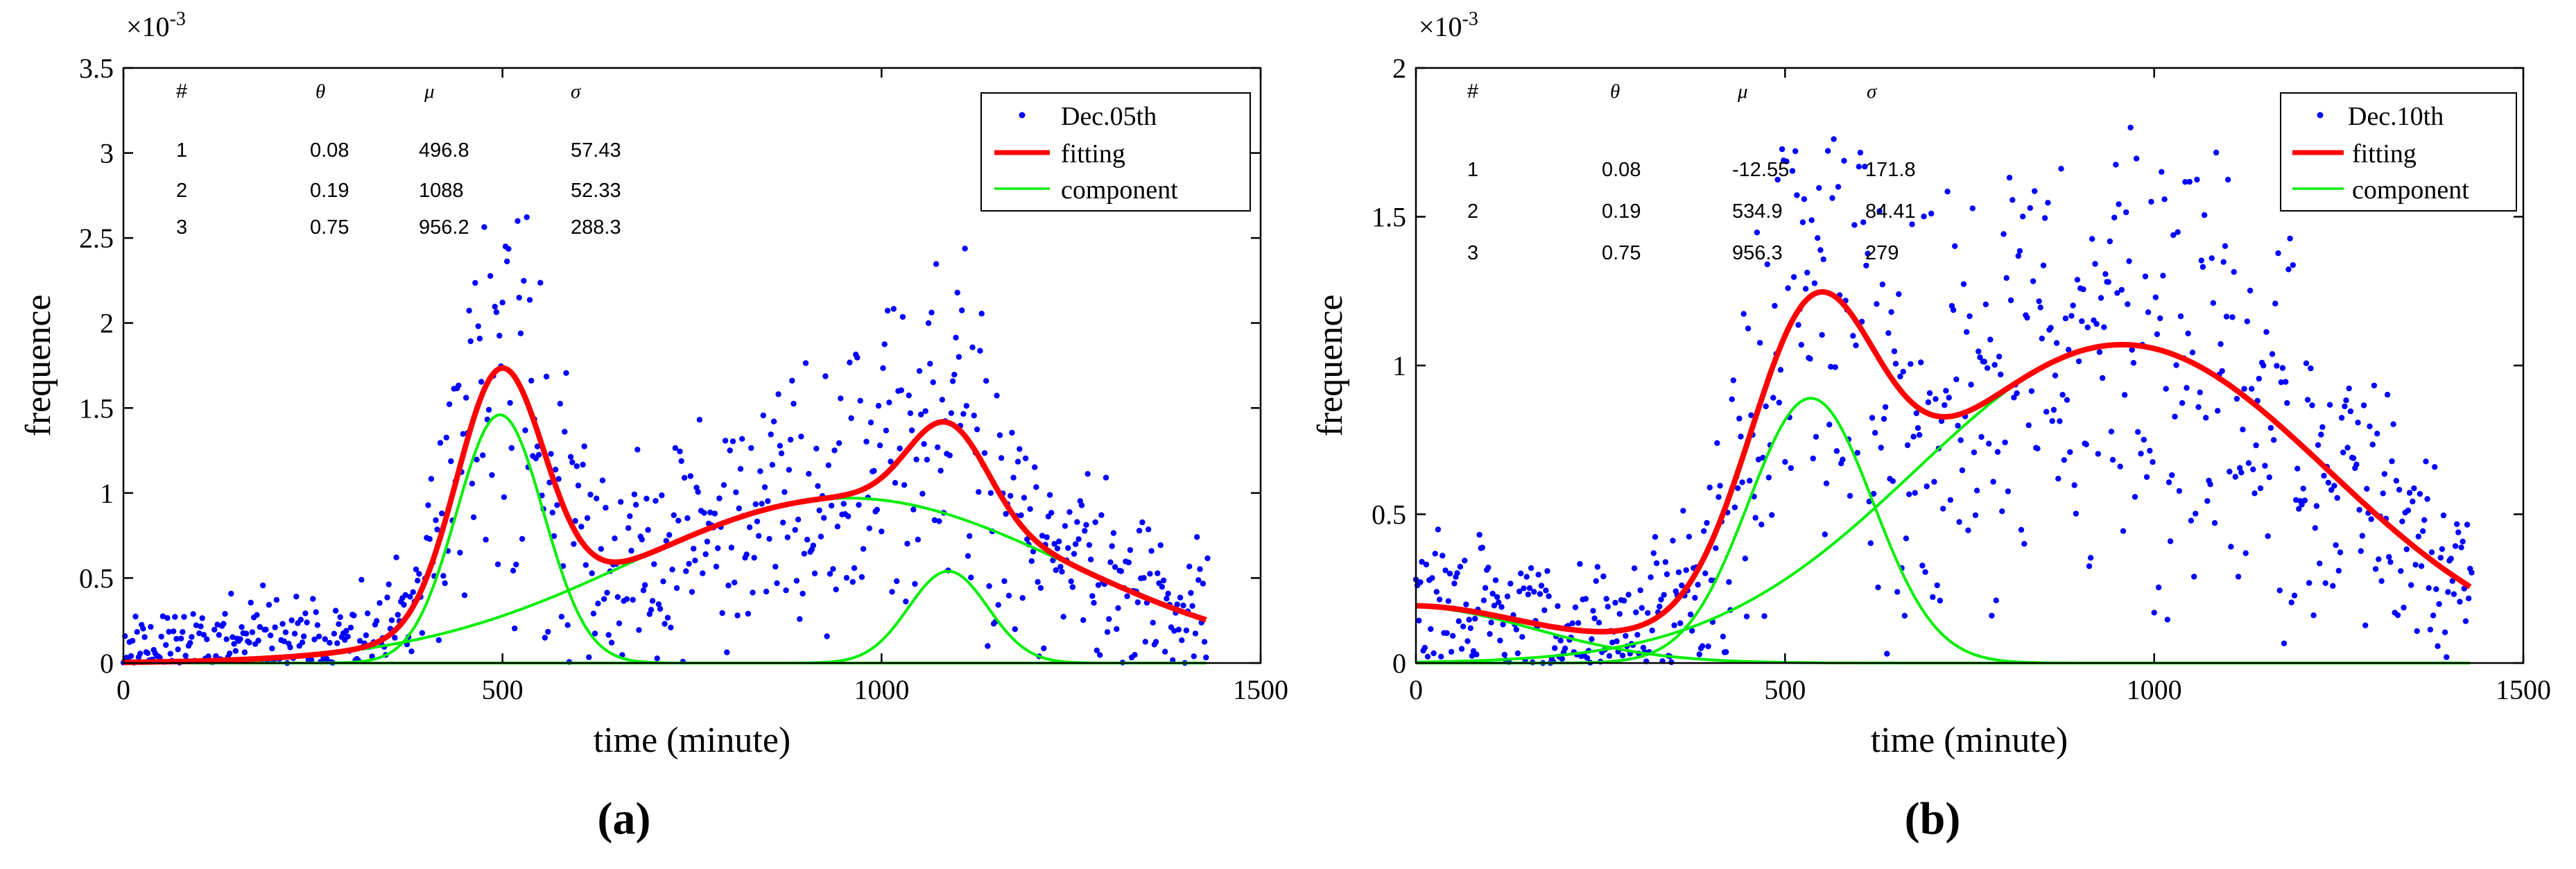 The image size is (2576, 869). What do you see at coordinates (1472, 253) in the screenshot?
I see `table-cell: 3` at bounding box center [1472, 253].